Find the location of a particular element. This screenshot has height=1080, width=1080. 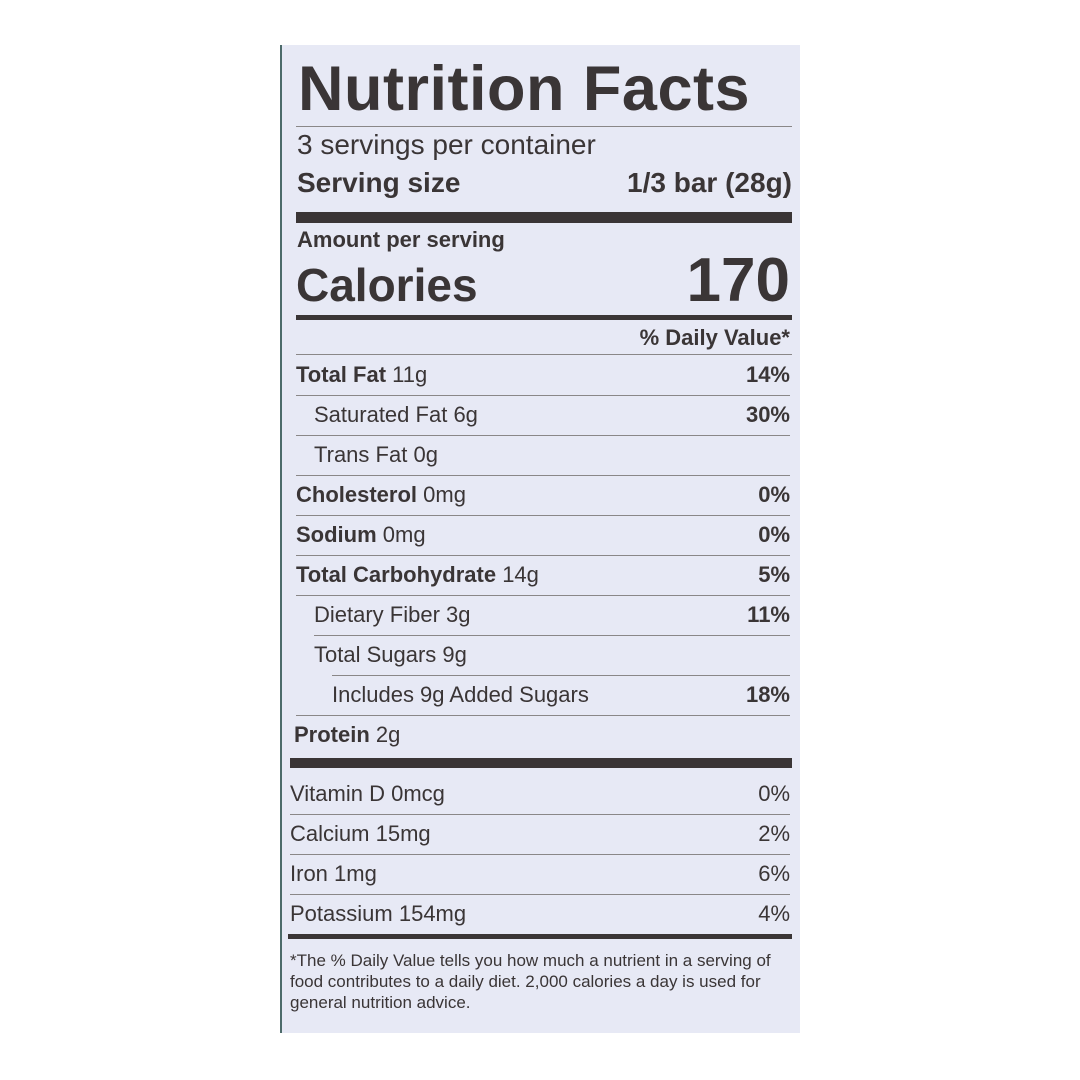

nutrient-amount: 14g is located at coordinates (520, 574).